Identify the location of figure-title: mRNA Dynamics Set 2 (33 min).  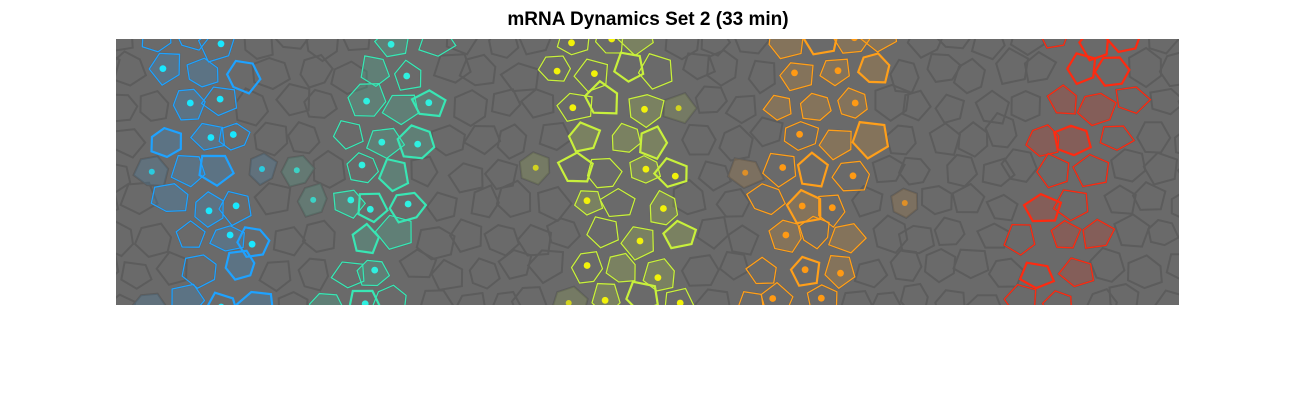
(648, 19).